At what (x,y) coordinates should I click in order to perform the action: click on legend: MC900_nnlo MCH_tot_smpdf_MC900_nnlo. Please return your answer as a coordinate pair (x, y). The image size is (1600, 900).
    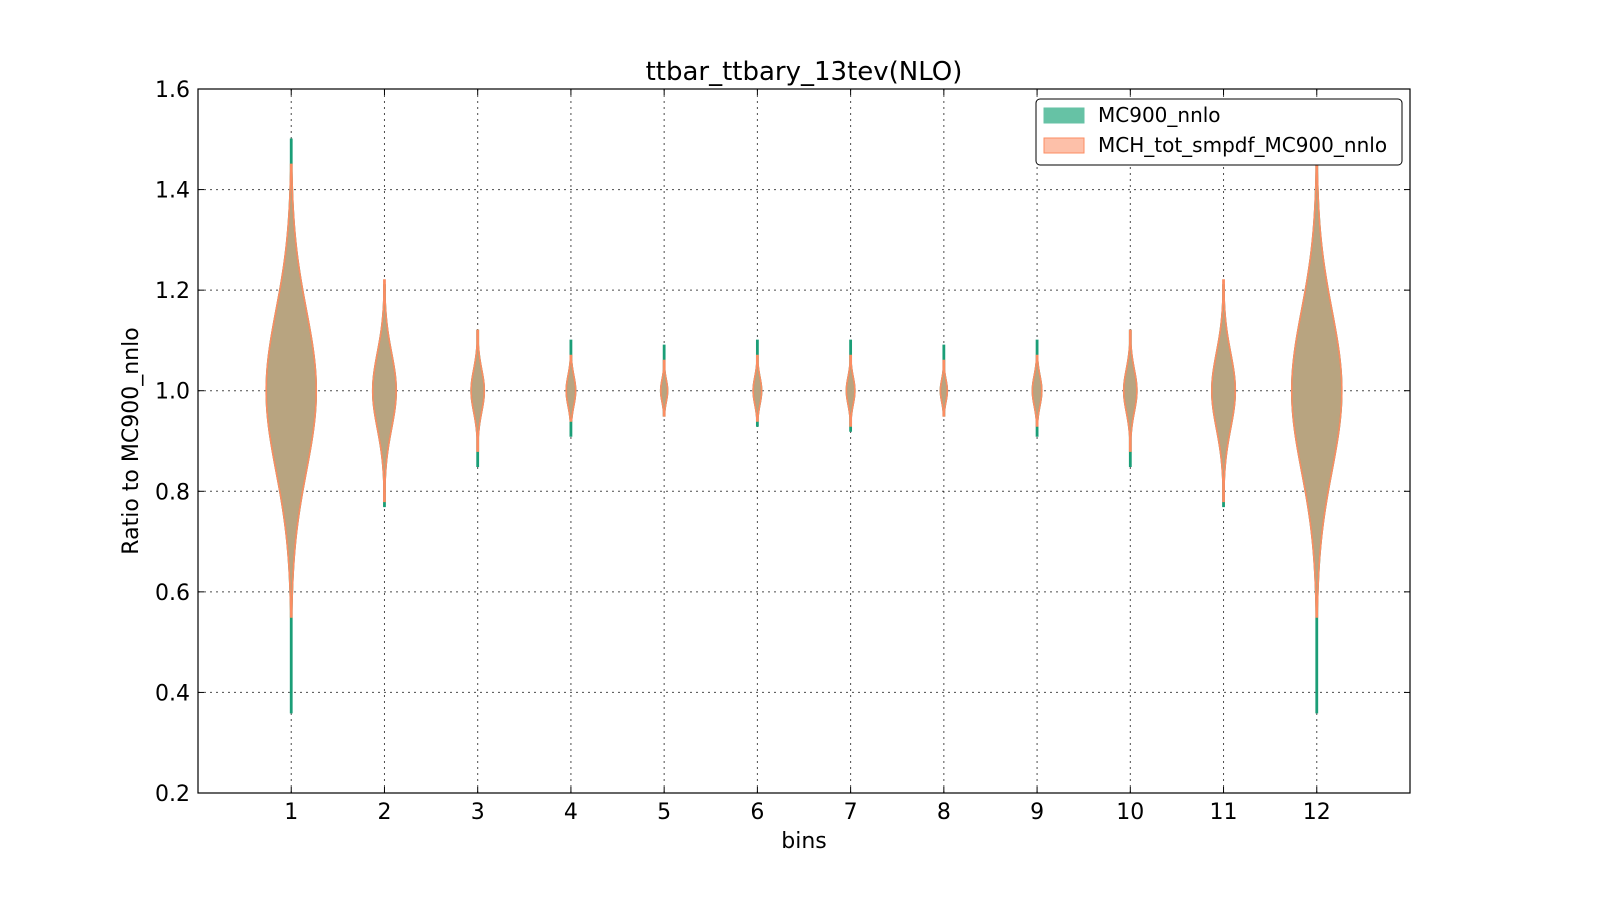
    Looking at the image, I should click on (1219, 132).